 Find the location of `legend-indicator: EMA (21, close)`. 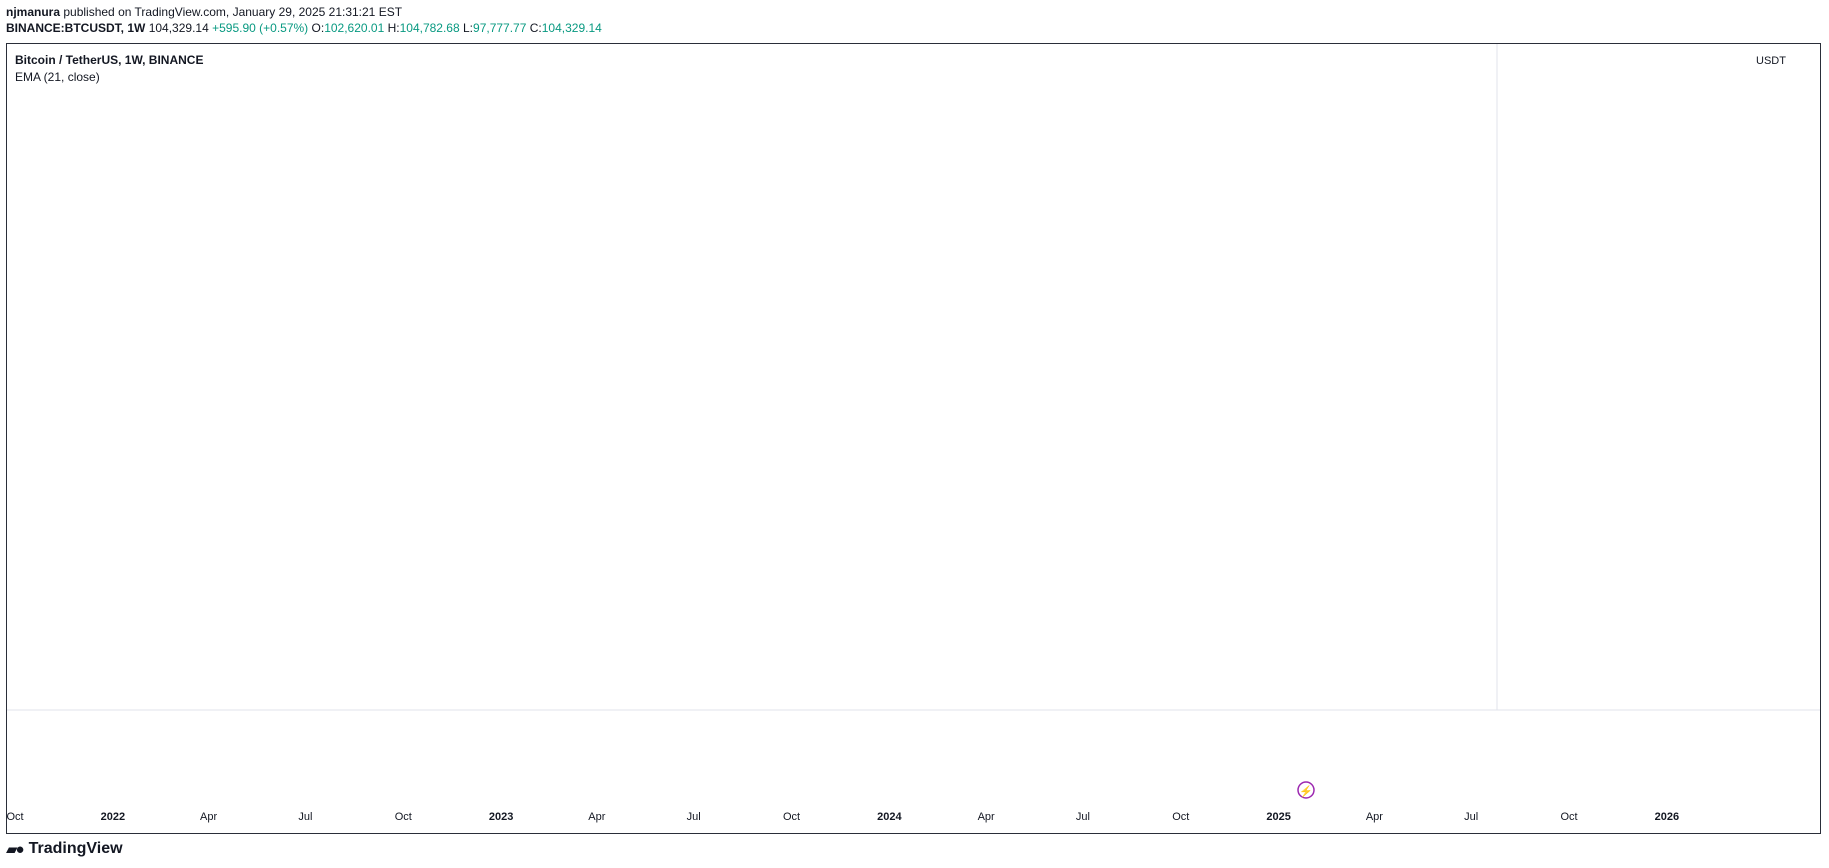

legend-indicator: EMA (21, close) is located at coordinates (57, 77).